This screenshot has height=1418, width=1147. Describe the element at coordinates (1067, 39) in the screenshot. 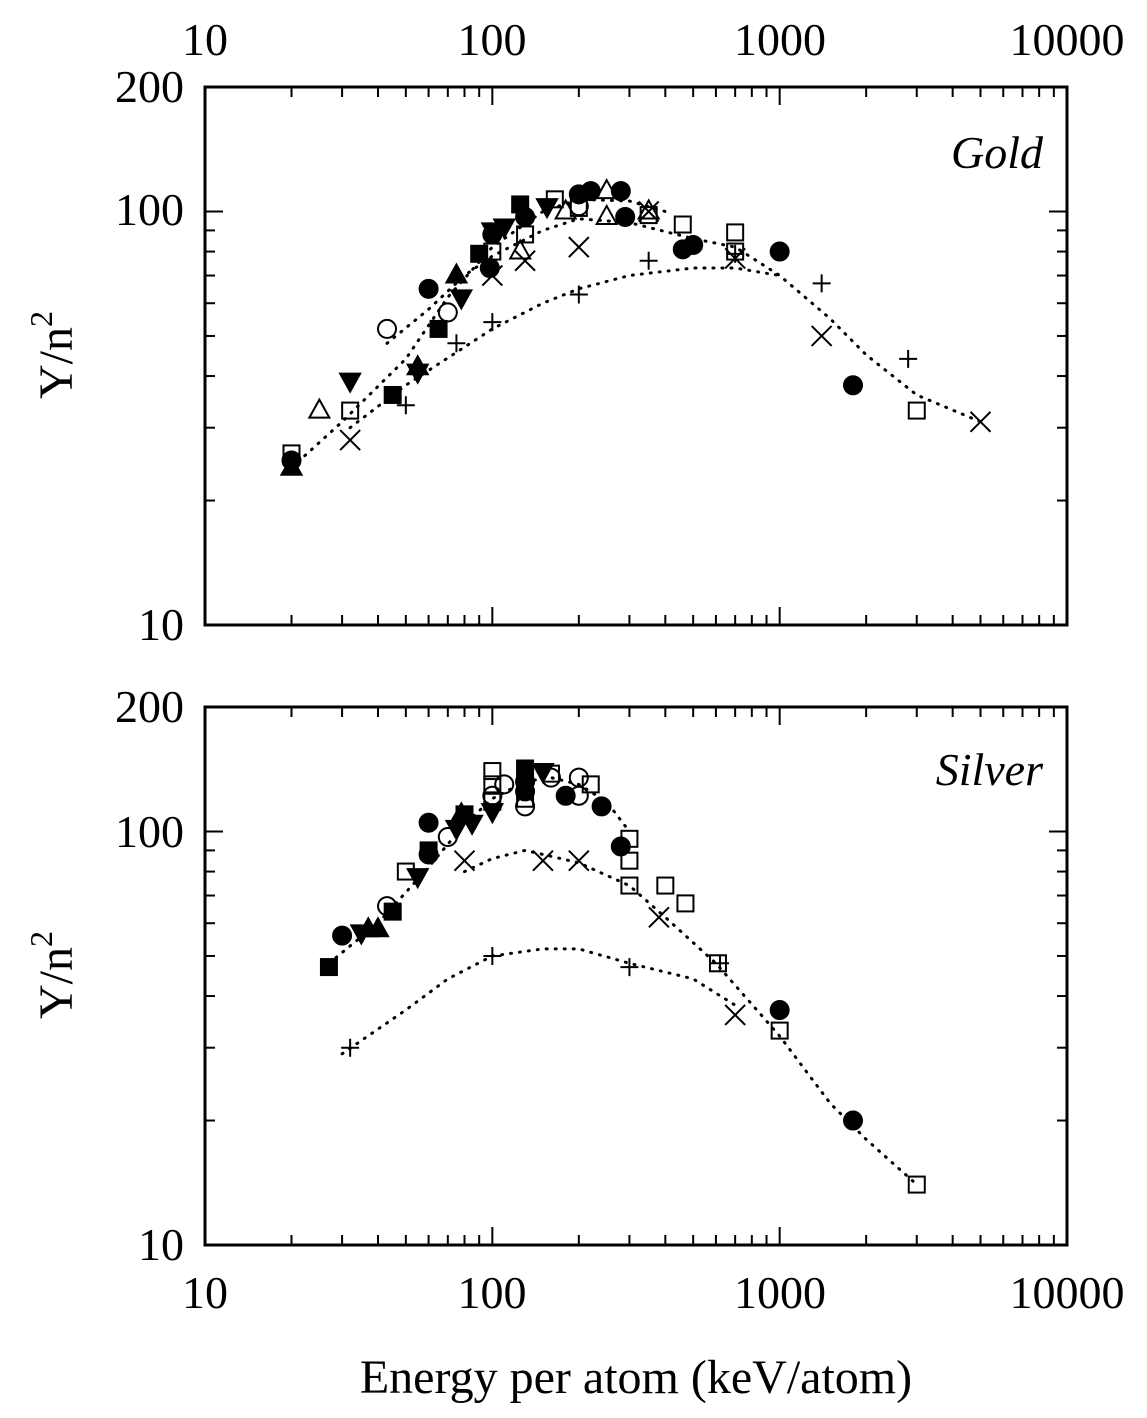

I see `top-x-tick-label: 10000` at that location.